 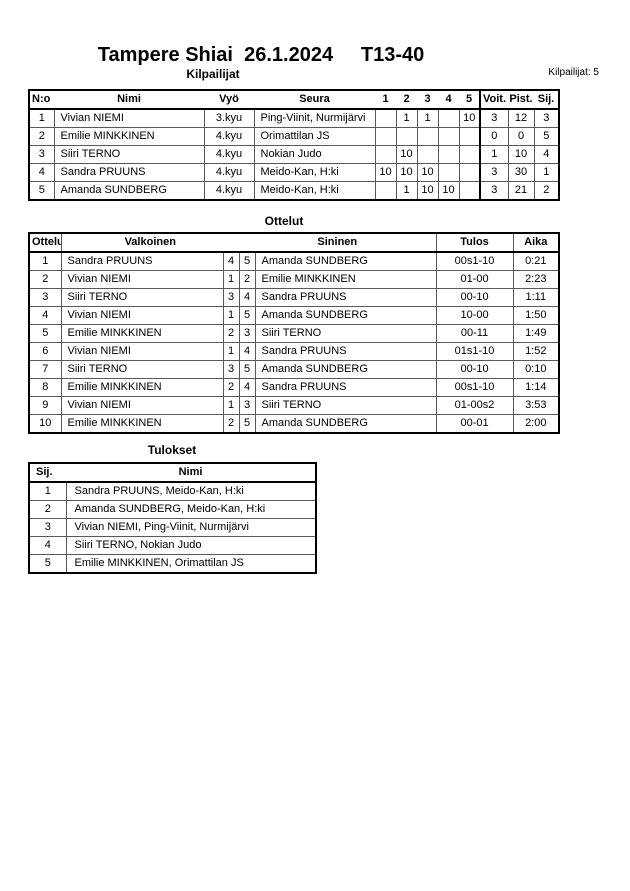 I want to click on match-blue-name: Amanda SUNDBERG, so click(x=345, y=424).